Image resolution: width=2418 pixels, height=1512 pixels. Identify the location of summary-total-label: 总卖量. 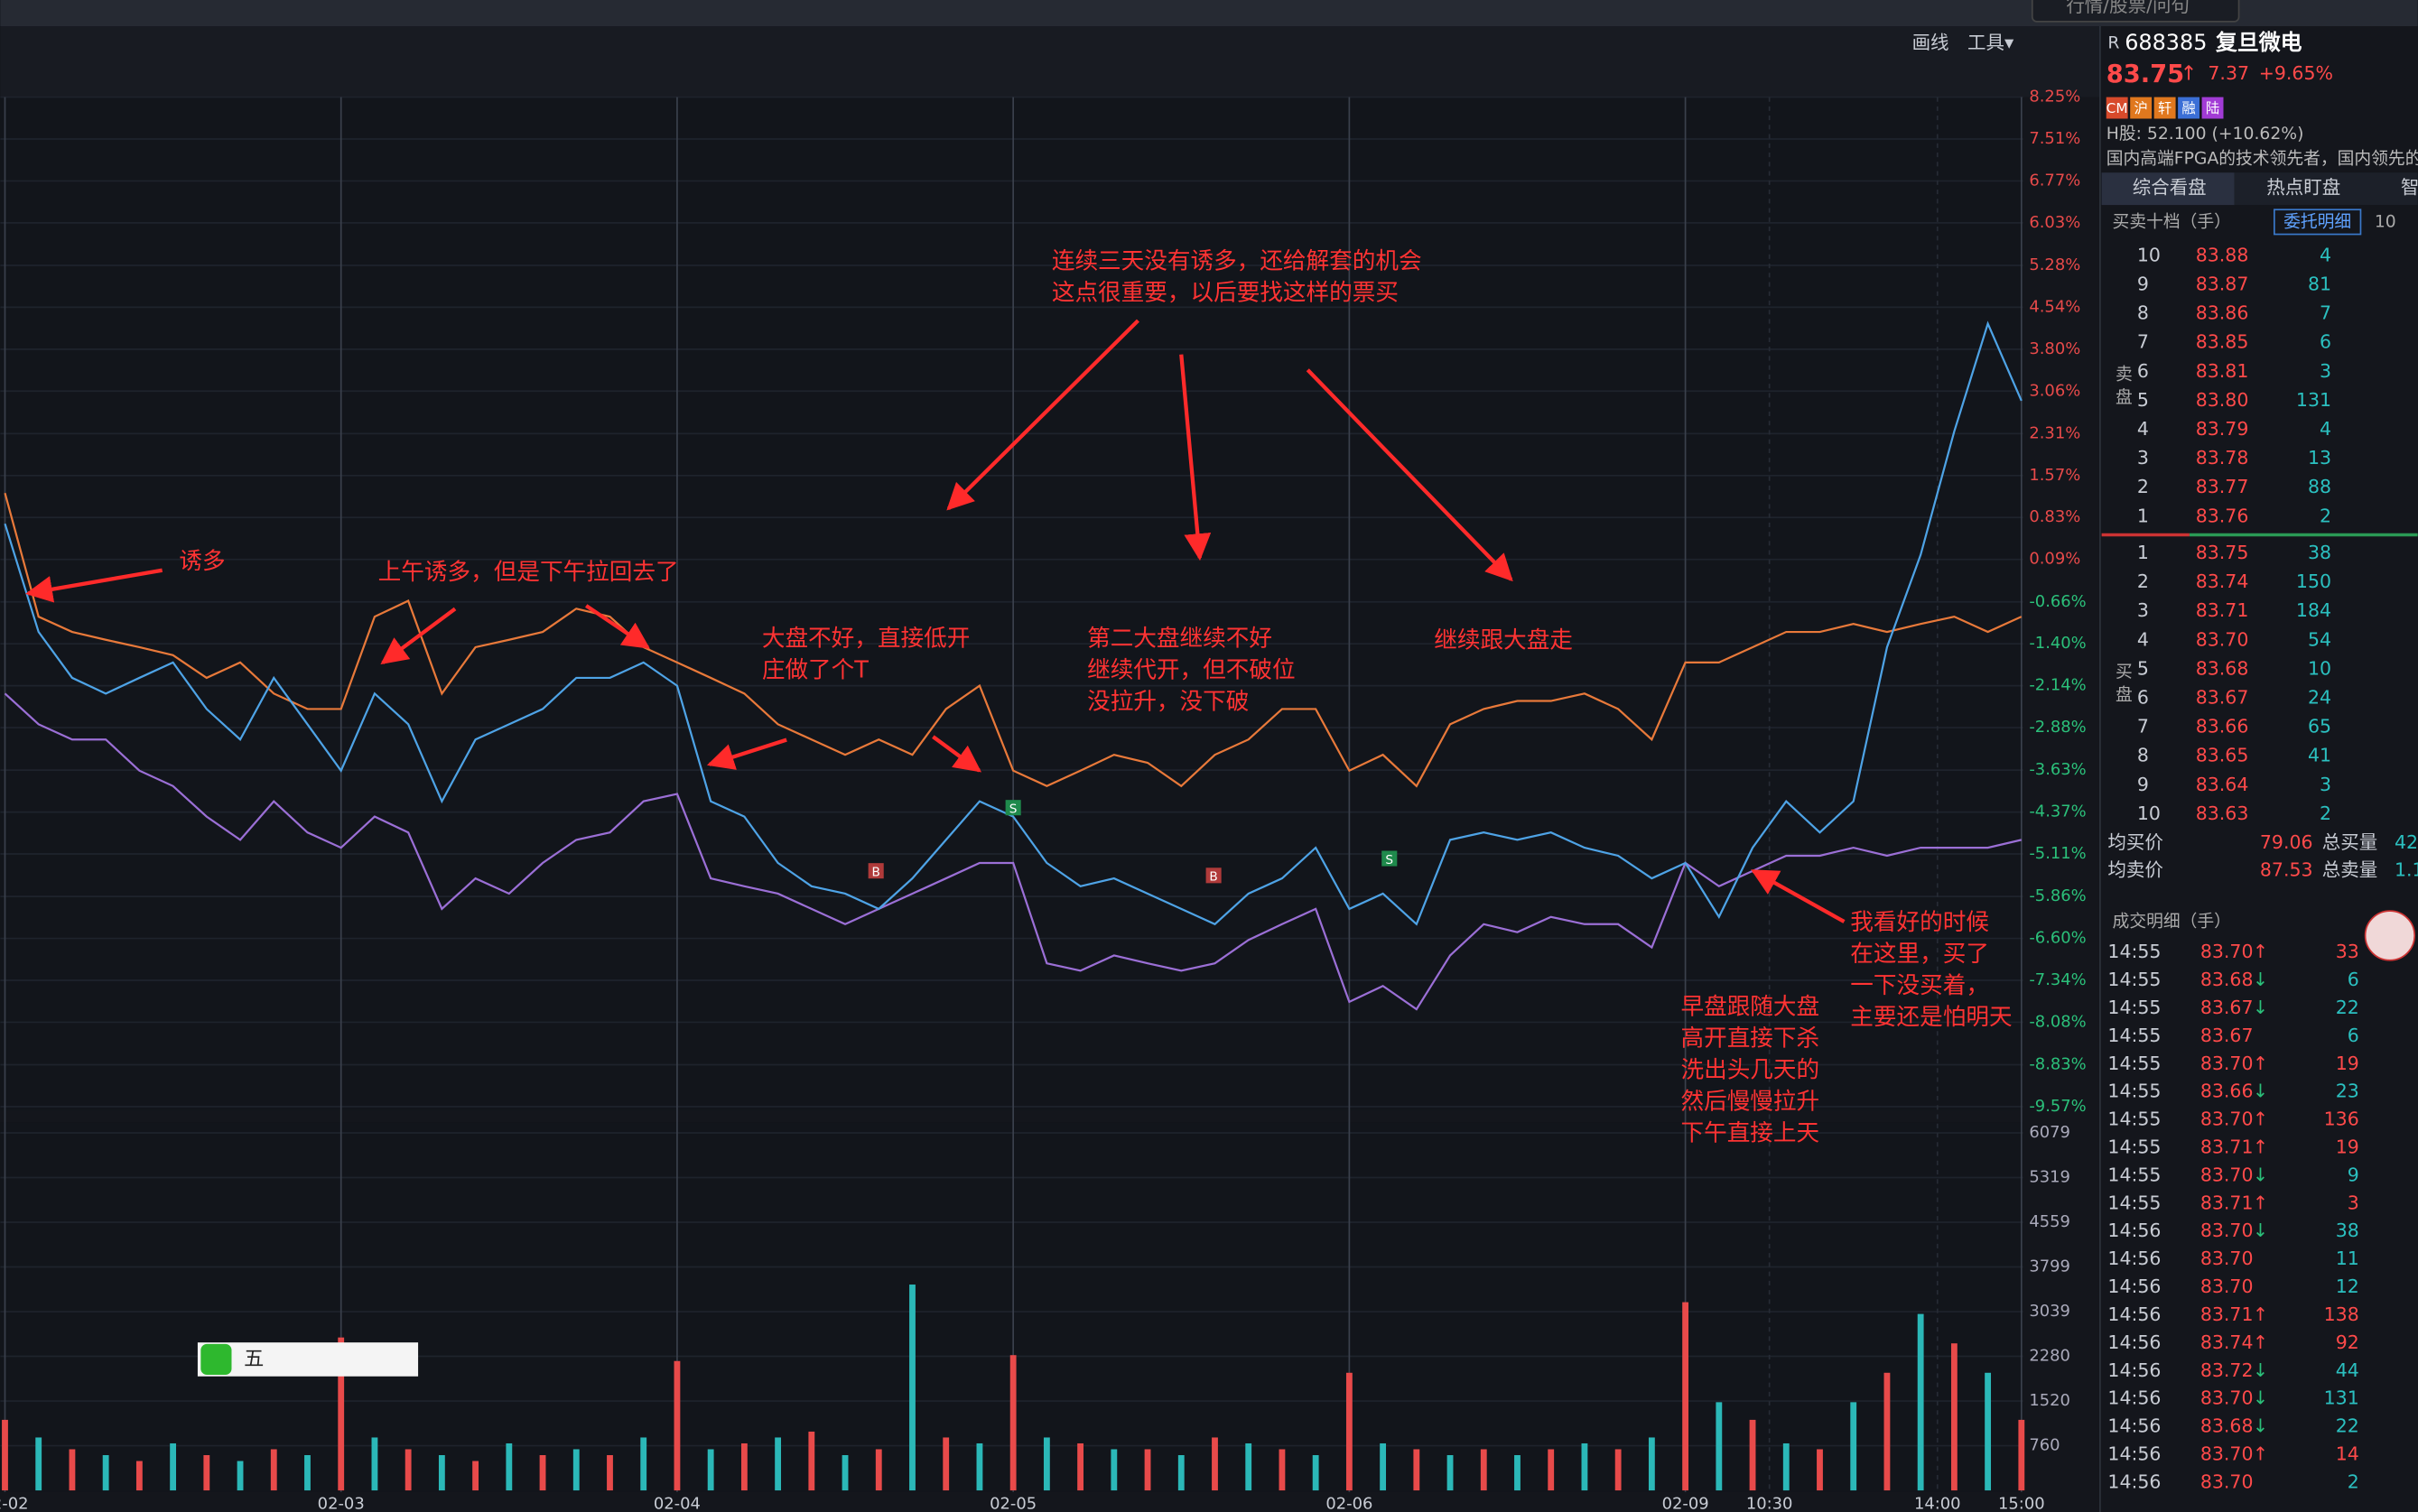
(2349, 870).